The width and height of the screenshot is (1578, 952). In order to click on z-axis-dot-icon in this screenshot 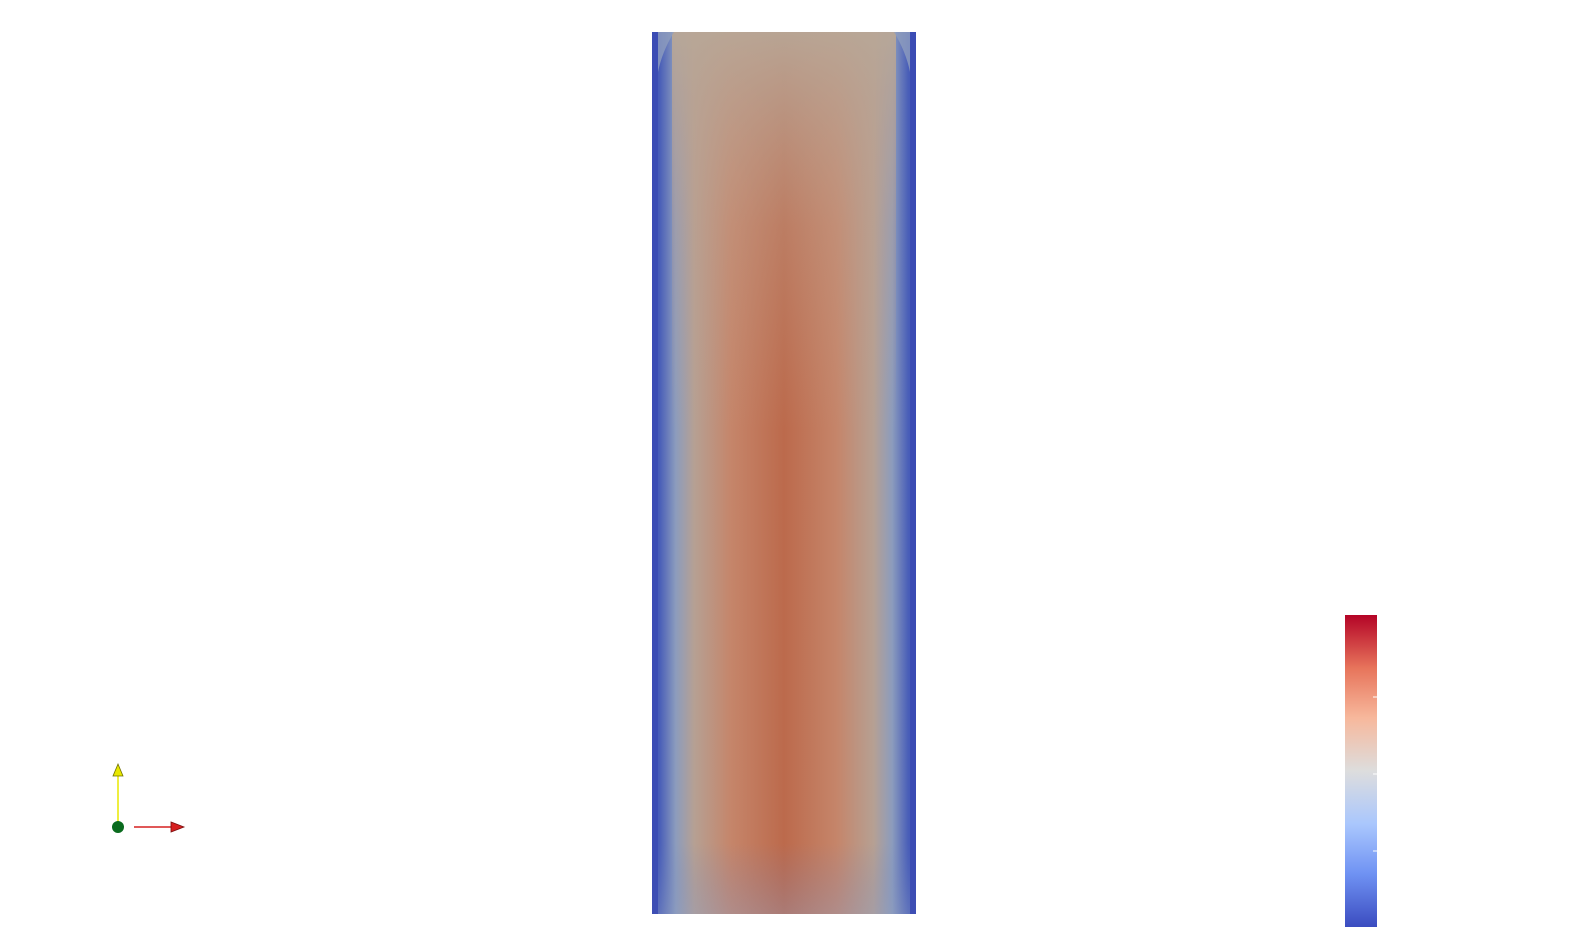, I will do `click(118, 827)`.